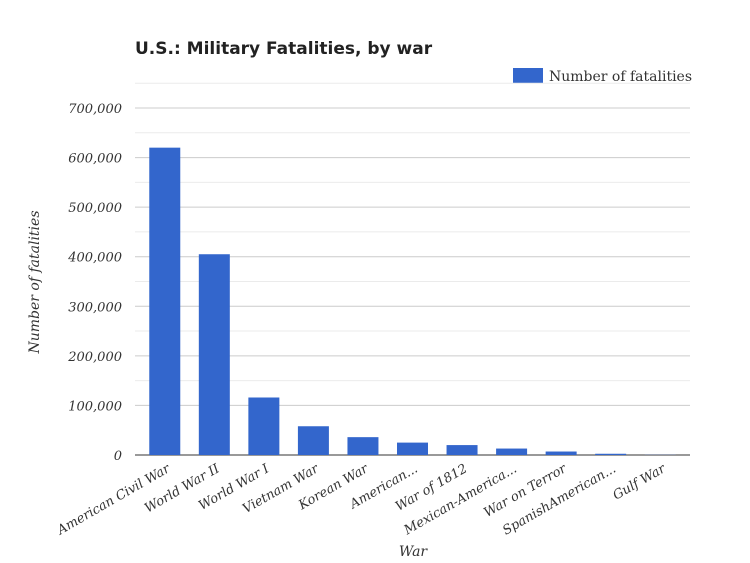  What do you see at coordinates (620, 77) in the screenshot?
I see `legend-label: Number of fatalities` at bounding box center [620, 77].